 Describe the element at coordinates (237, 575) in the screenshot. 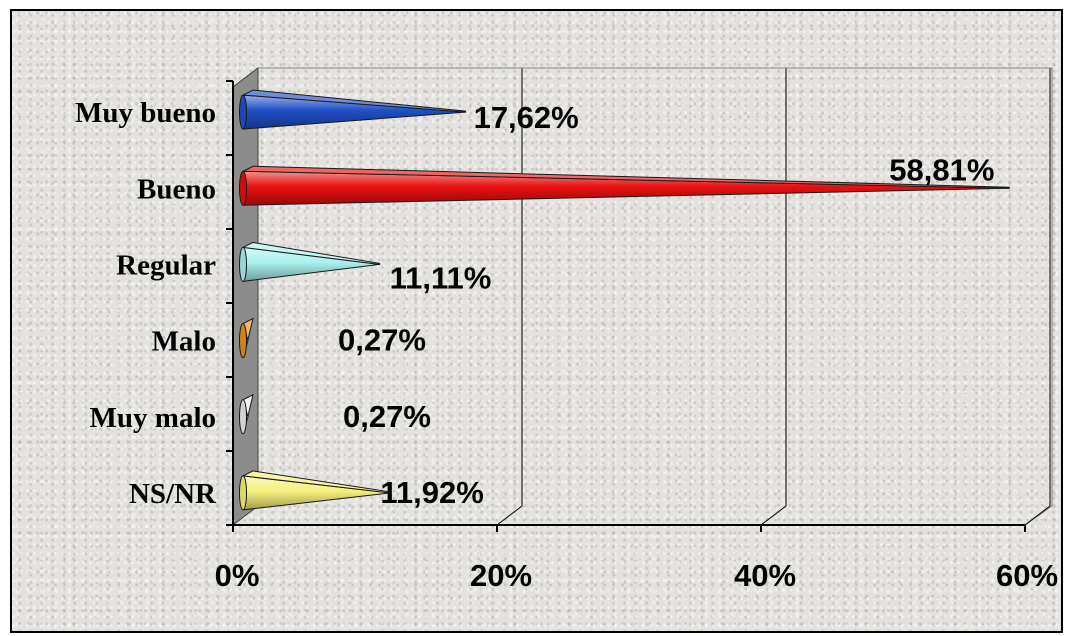

I see `x-tick-label: 0%` at that location.